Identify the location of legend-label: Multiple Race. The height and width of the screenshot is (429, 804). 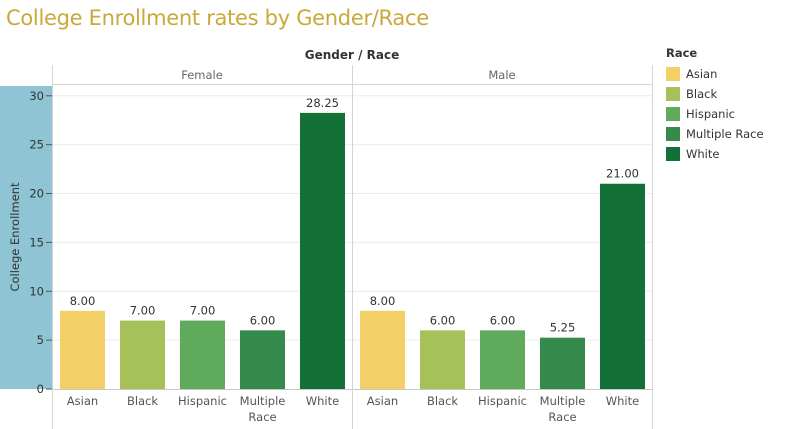
(725, 134).